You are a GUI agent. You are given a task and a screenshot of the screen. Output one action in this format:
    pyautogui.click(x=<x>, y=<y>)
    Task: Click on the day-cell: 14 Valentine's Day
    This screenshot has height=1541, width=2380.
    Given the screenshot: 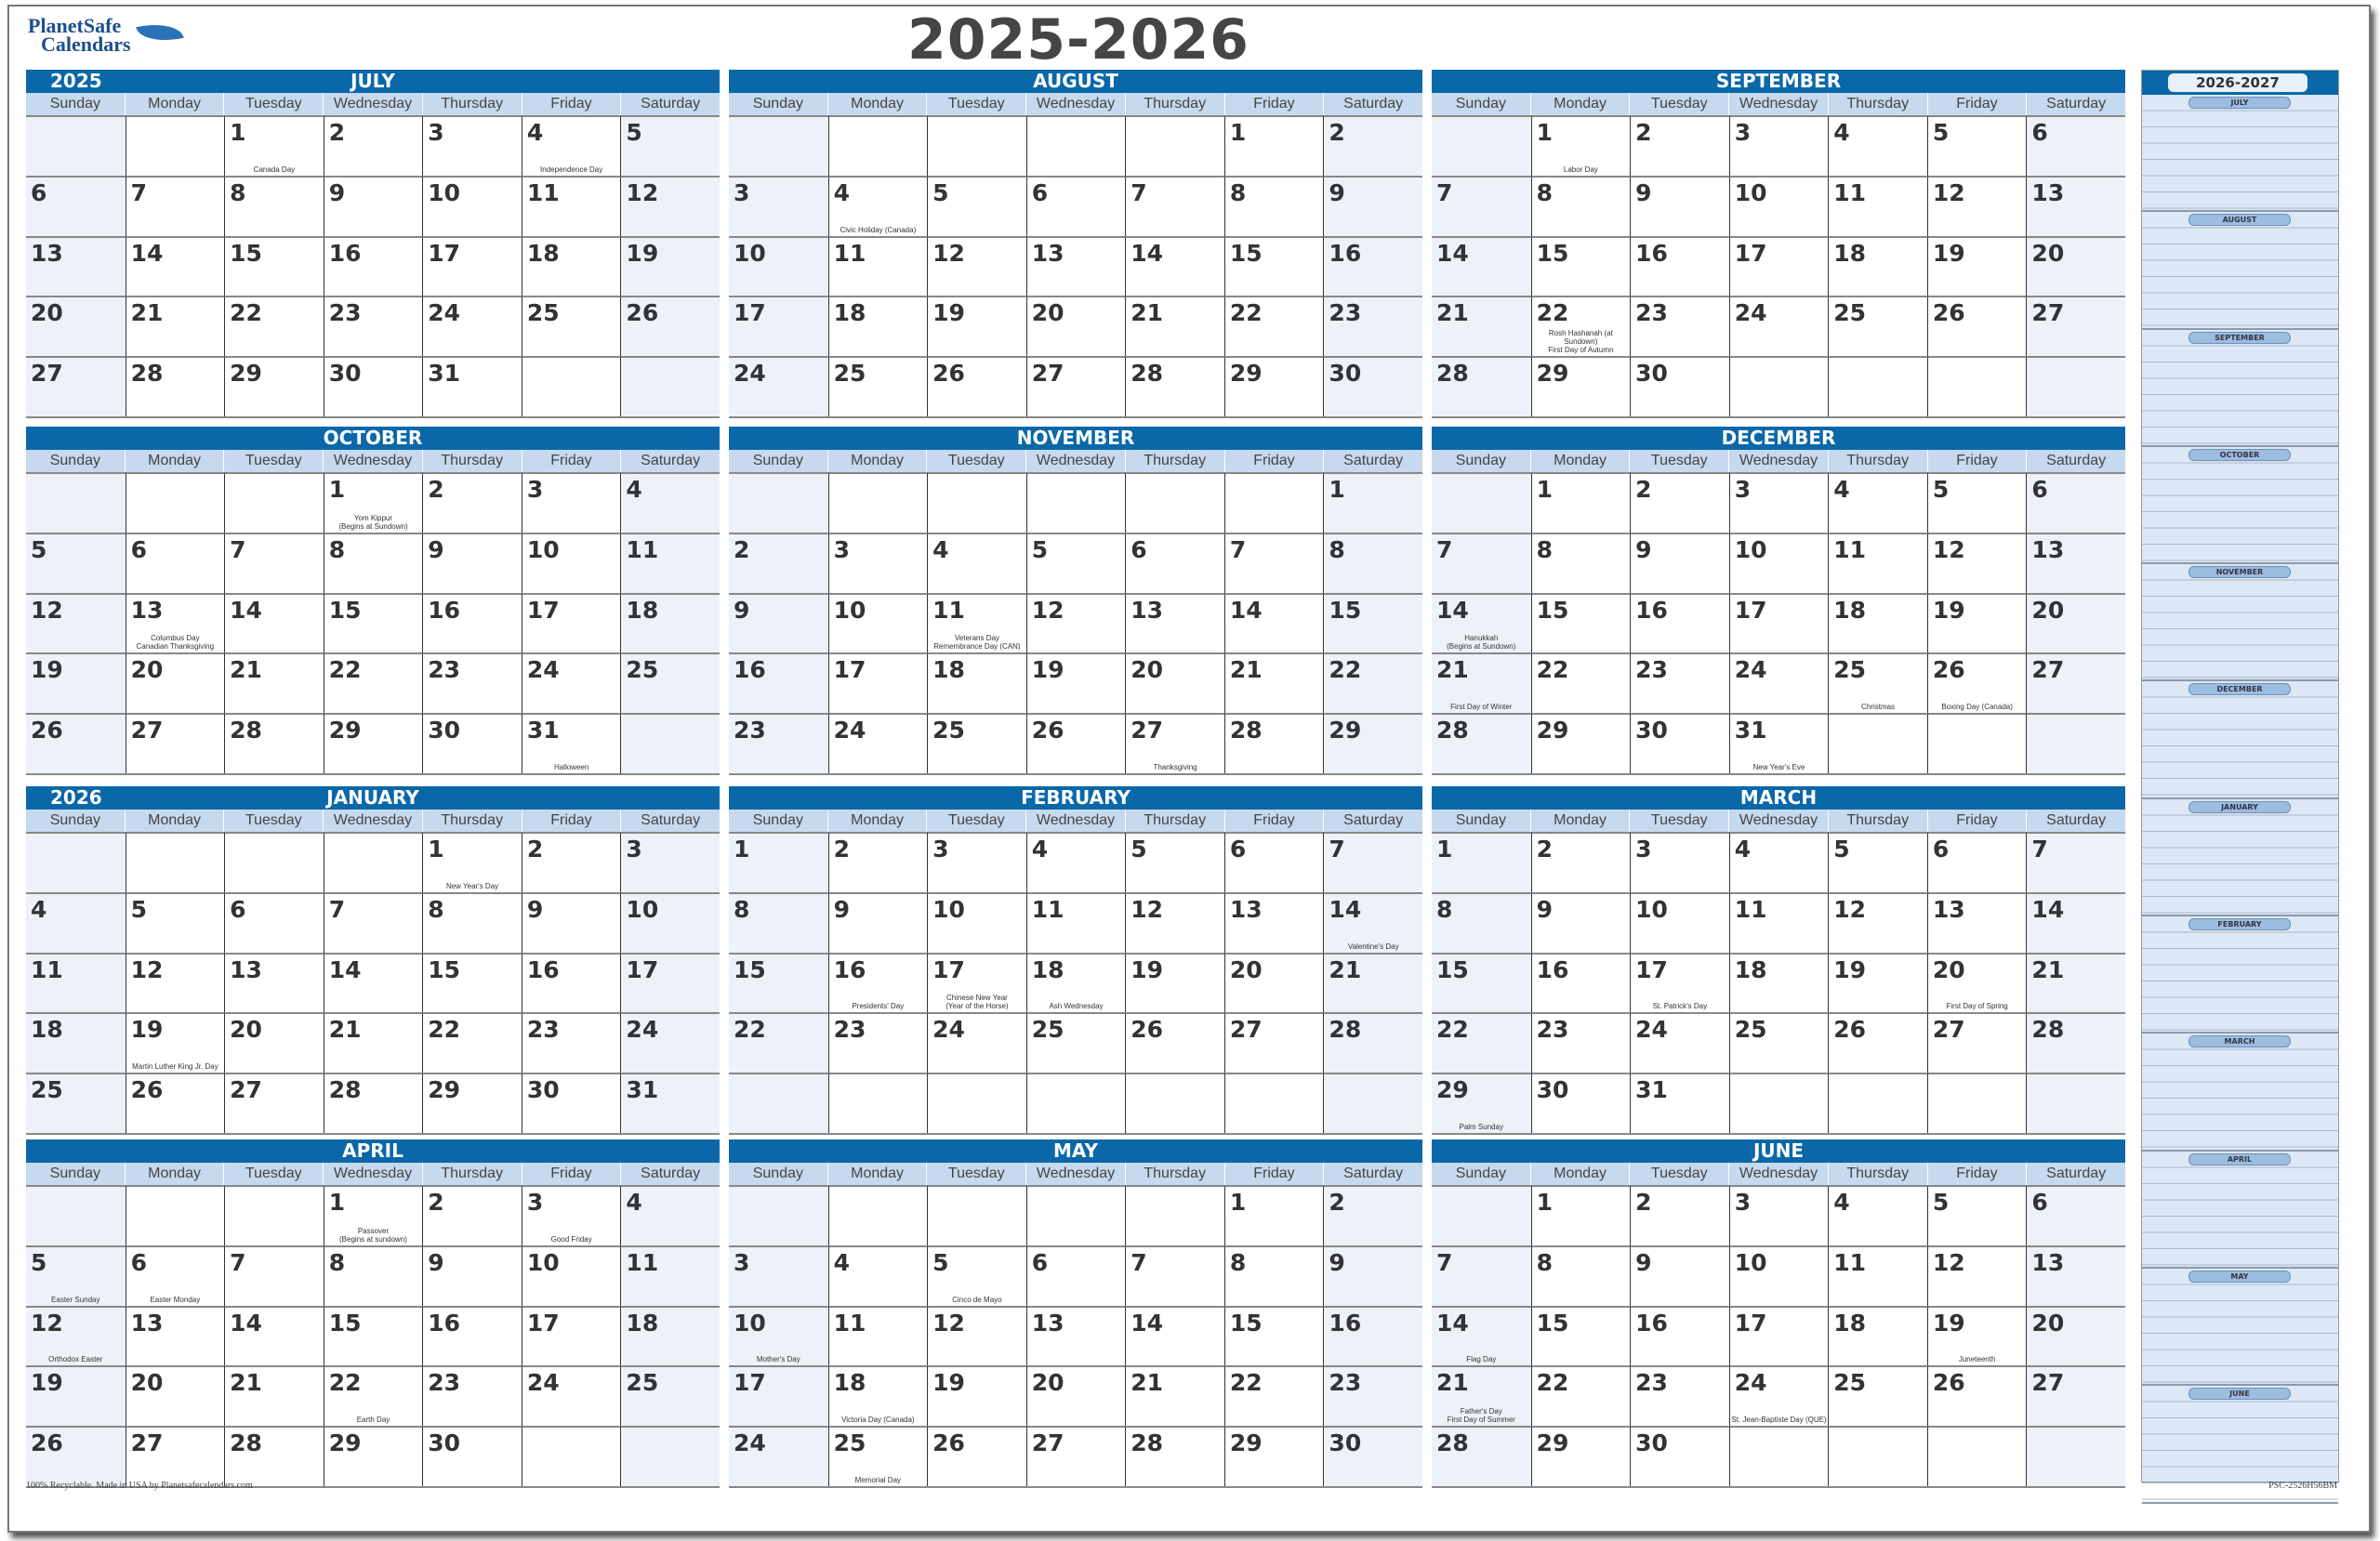 What is the action you would take?
    pyautogui.click(x=1372, y=922)
    